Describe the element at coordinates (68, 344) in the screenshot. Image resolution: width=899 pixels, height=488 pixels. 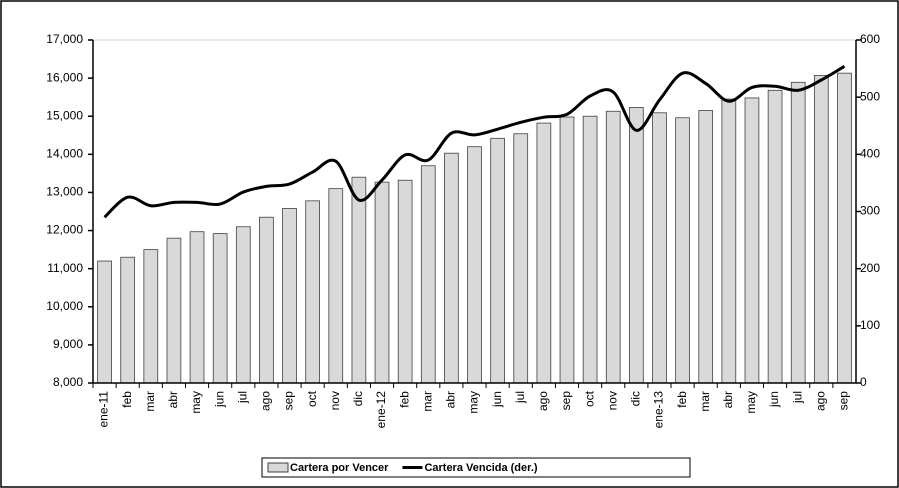
I see `y-tick-label: 9,000` at that location.